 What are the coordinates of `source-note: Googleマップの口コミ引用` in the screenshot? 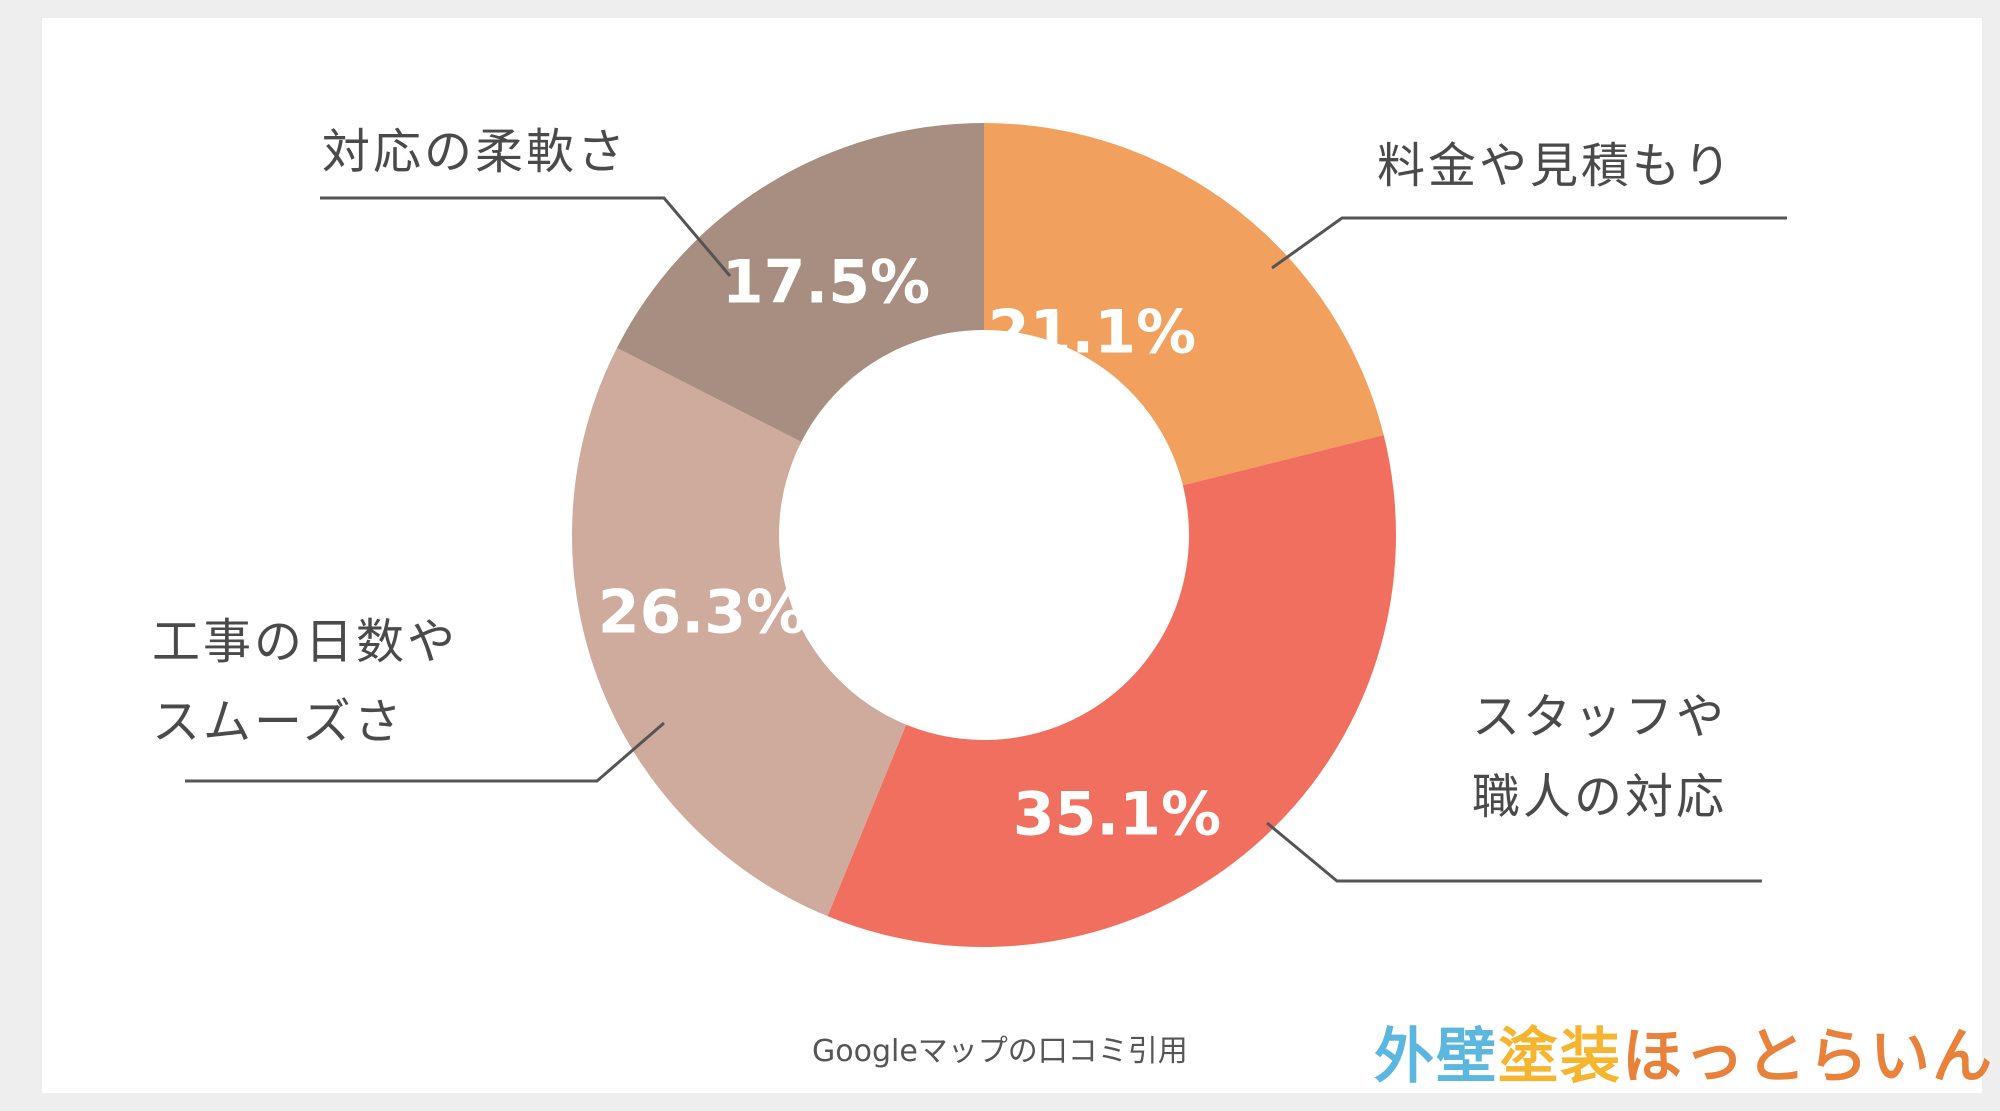 It's located at (1000, 1051).